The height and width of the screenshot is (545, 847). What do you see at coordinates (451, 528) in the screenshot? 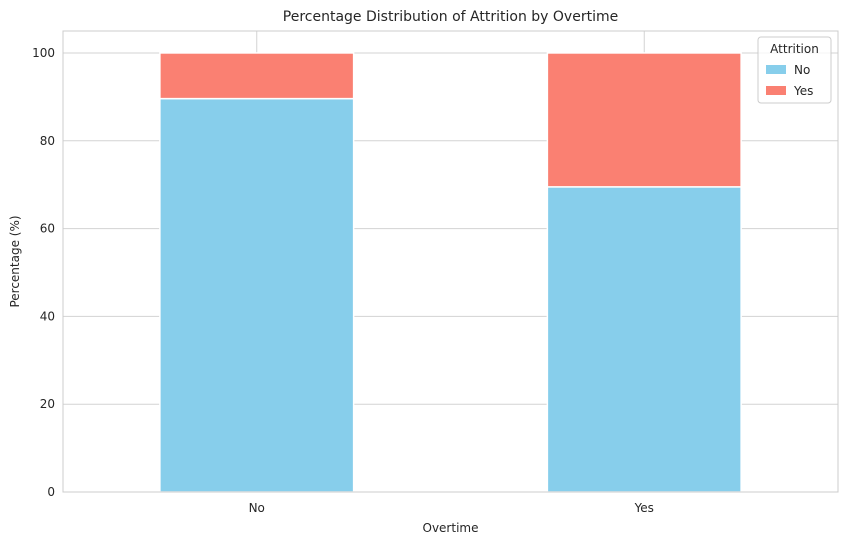
I see `x-axis-label: Overtime` at bounding box center [451, 528].